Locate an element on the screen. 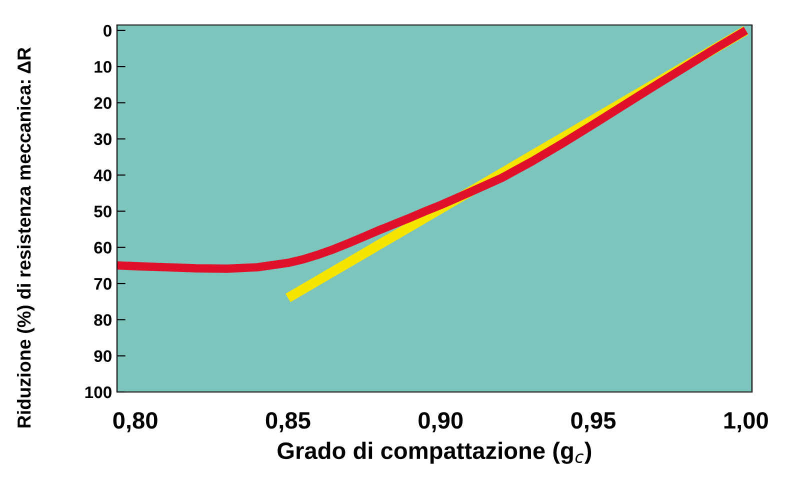 Image resolution: width=789 pixels, height=501 pixels. y-tick-label: 30 is located at coordinates (103, 139).